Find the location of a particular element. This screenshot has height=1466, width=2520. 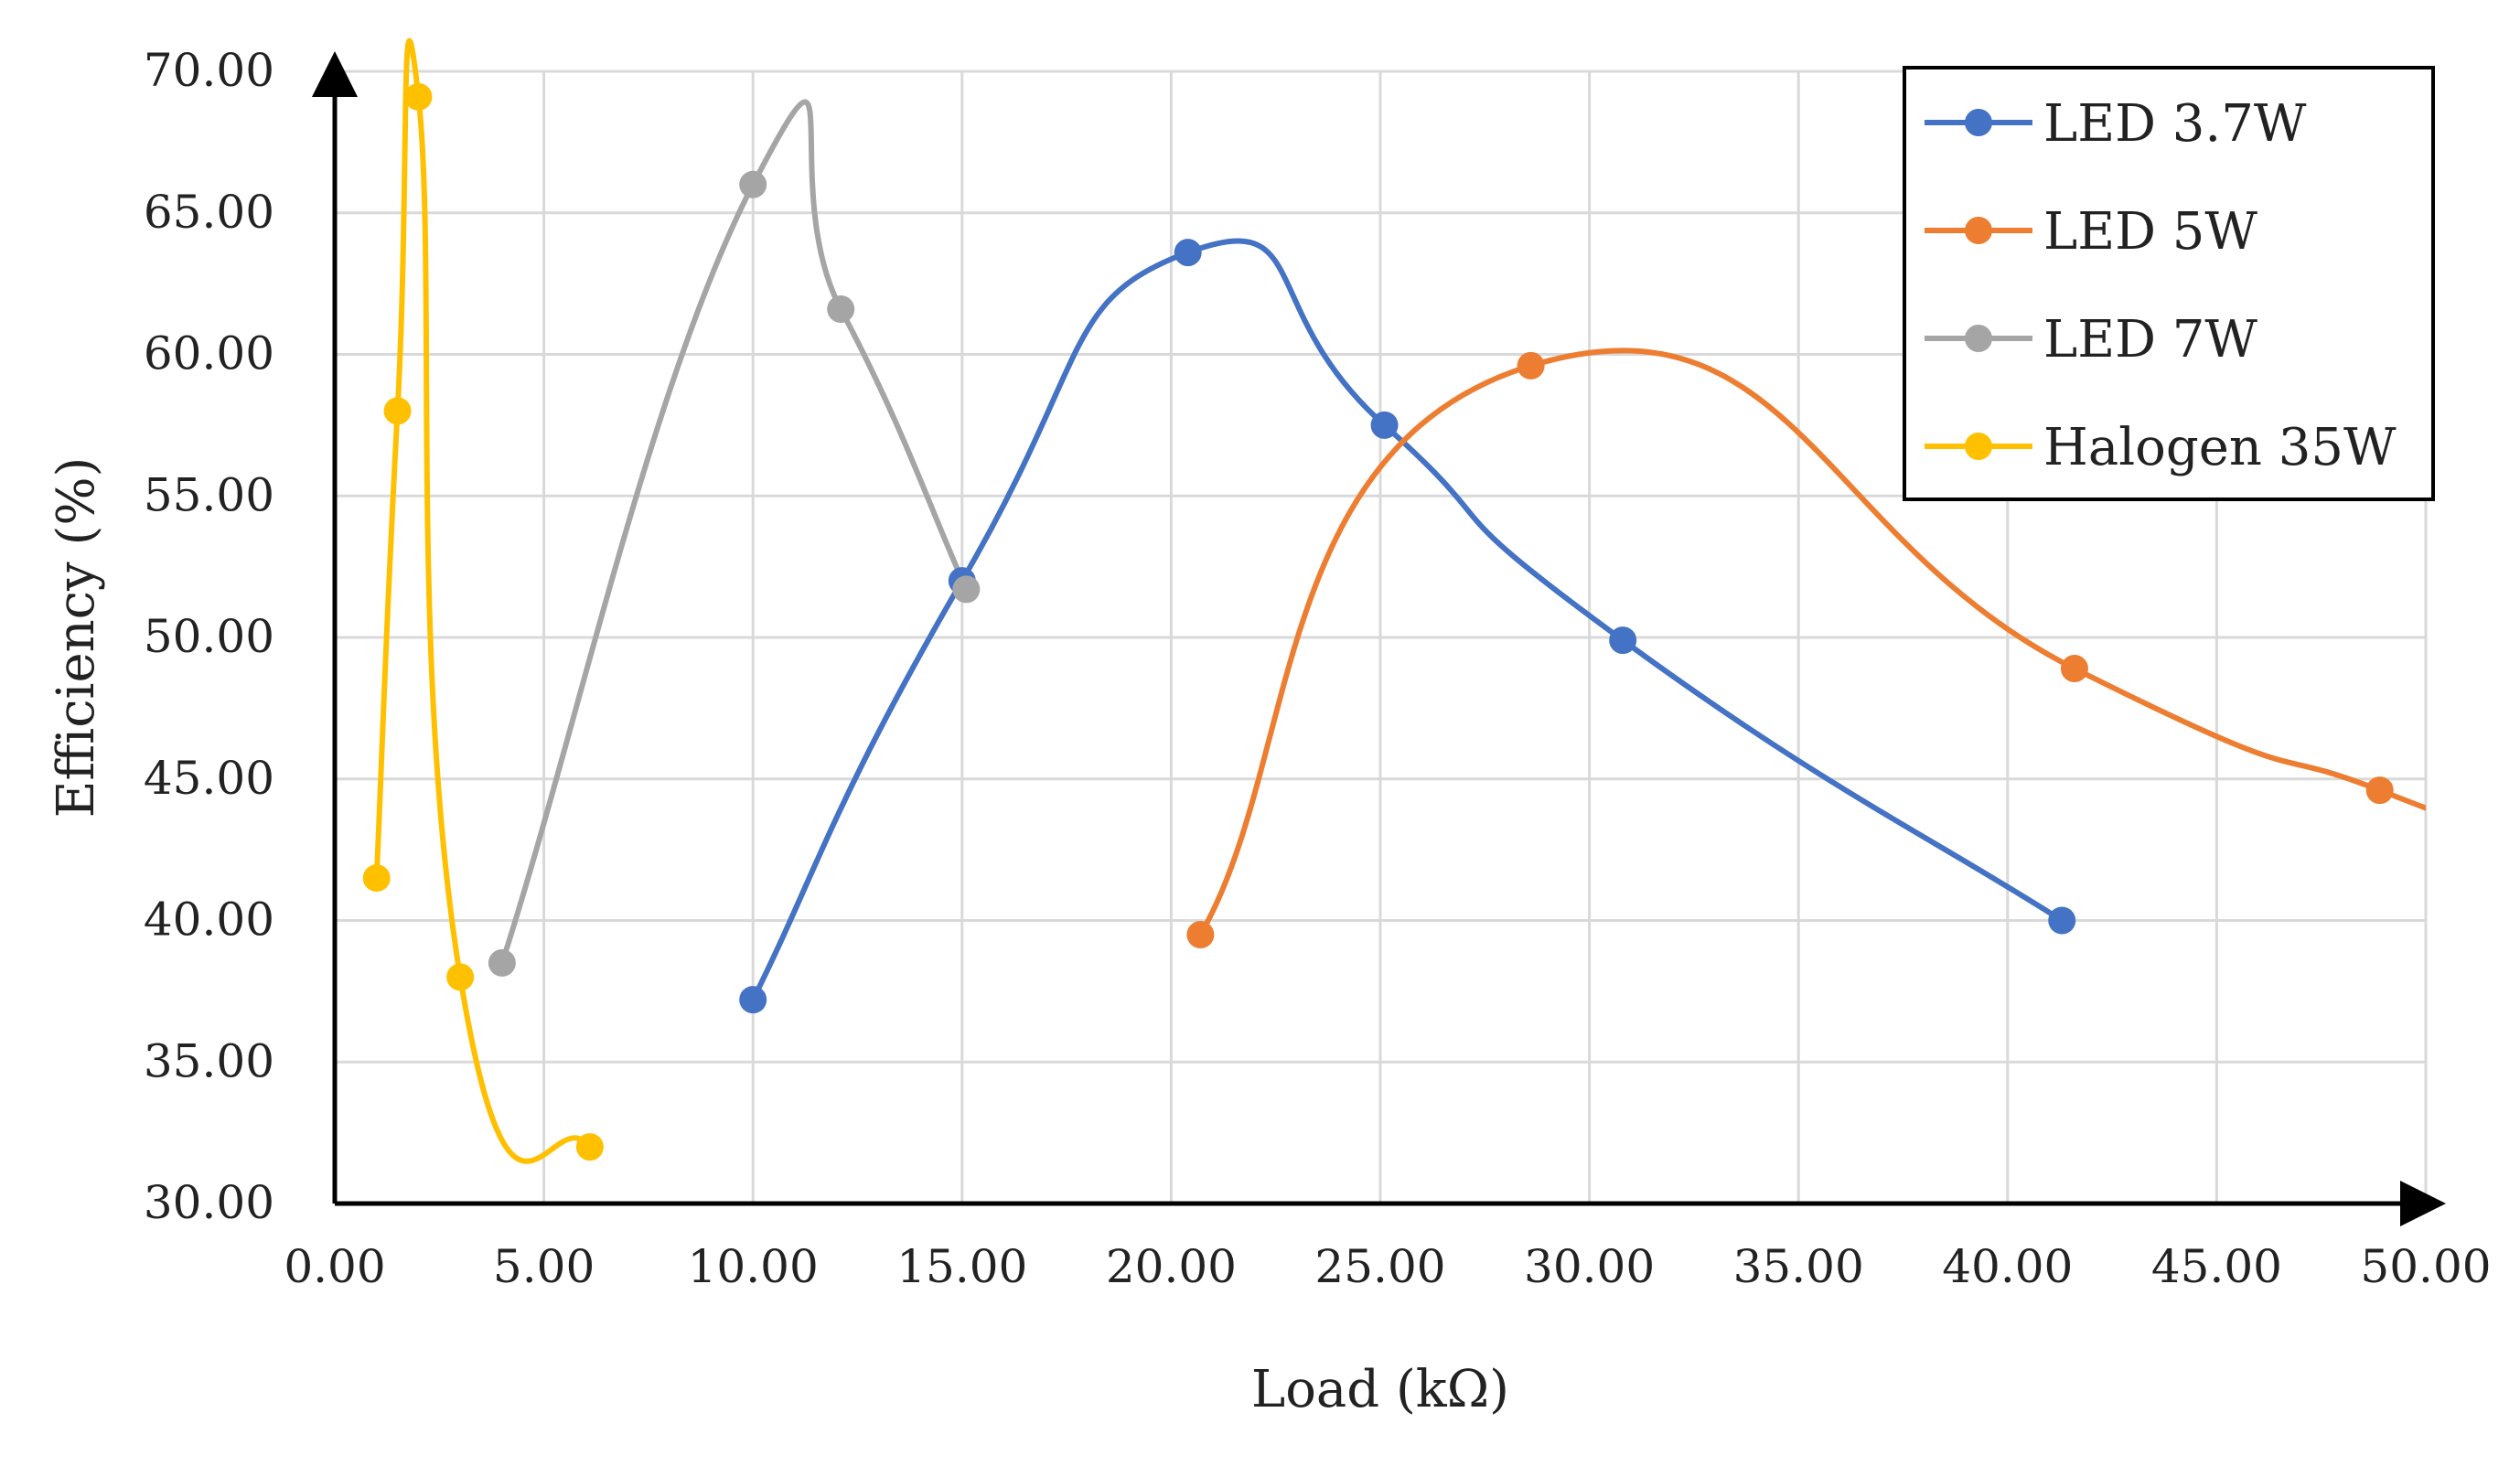

x-tick-label: 10.00 is located at coordinates (753, 1266).